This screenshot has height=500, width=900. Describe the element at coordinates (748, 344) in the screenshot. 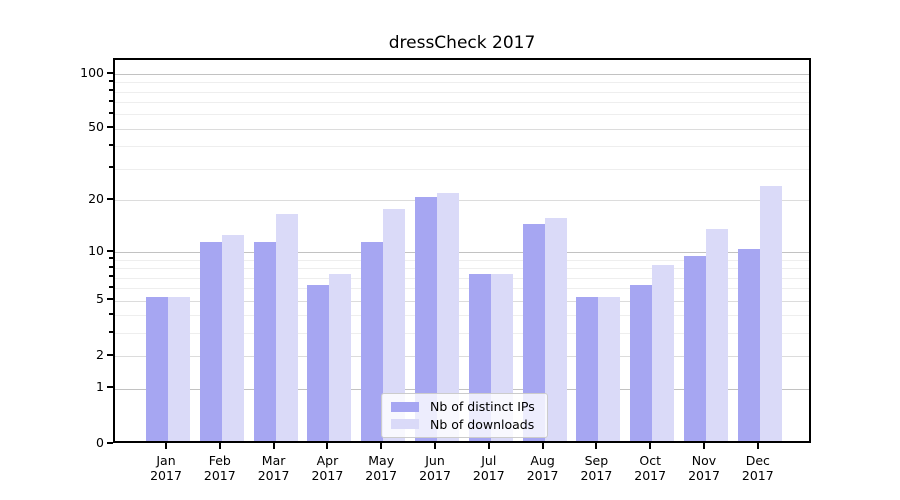

I see `bar-distinct-ips-dec` at that location.